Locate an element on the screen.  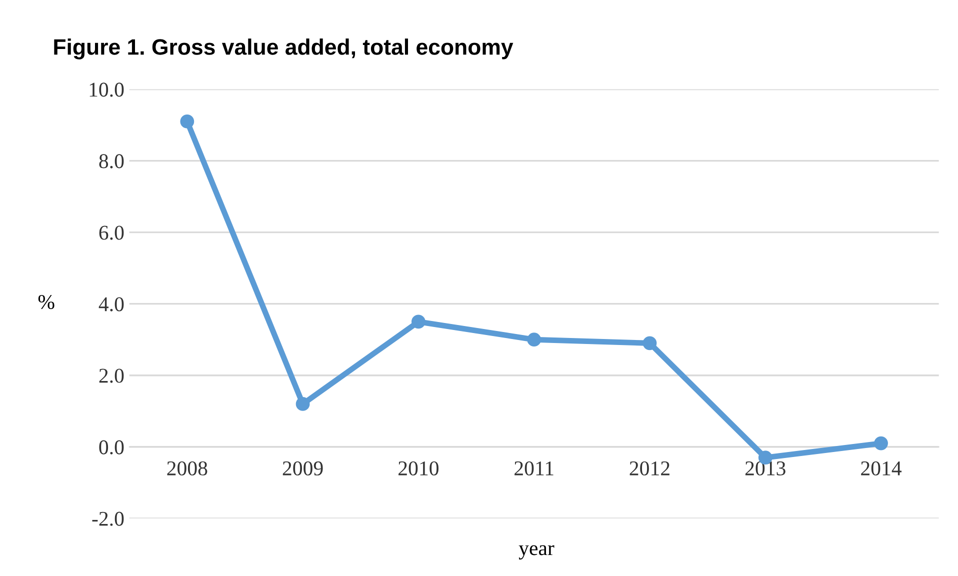
x-tick-label: 2012 is located at coordinates (650, 468).